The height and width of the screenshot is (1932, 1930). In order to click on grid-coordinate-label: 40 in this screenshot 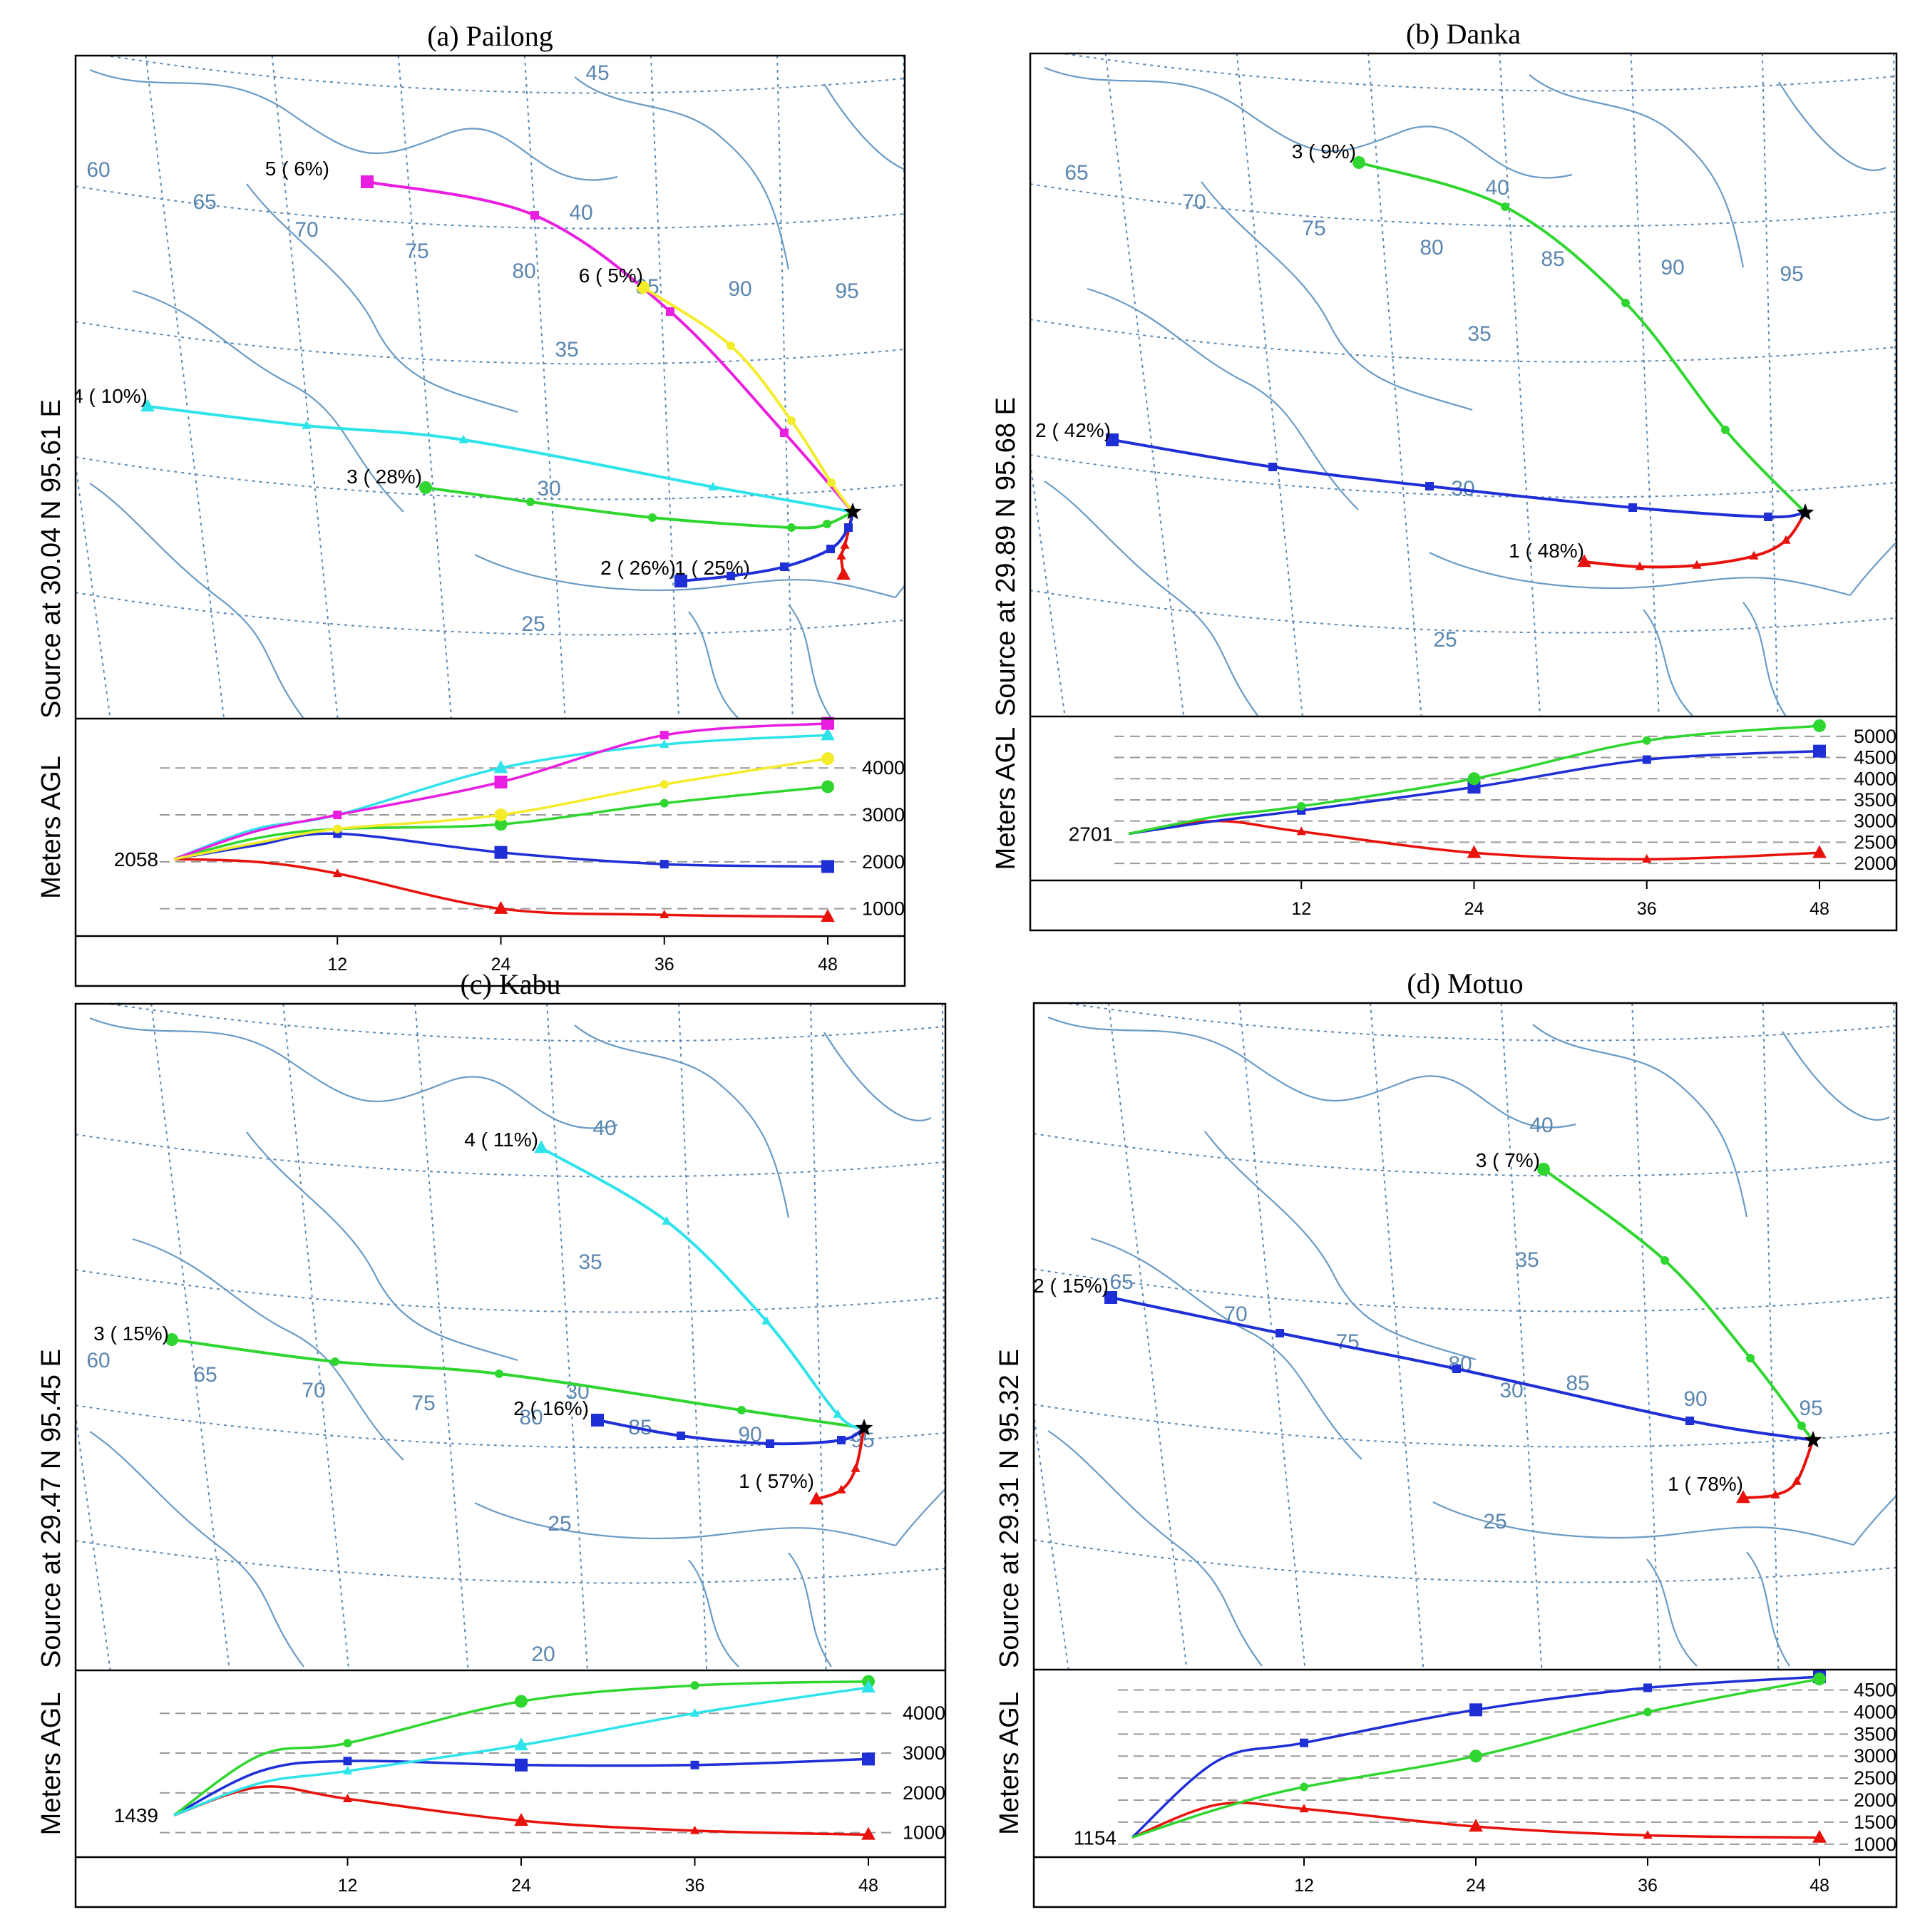, I will do `click(1497, 188)`.